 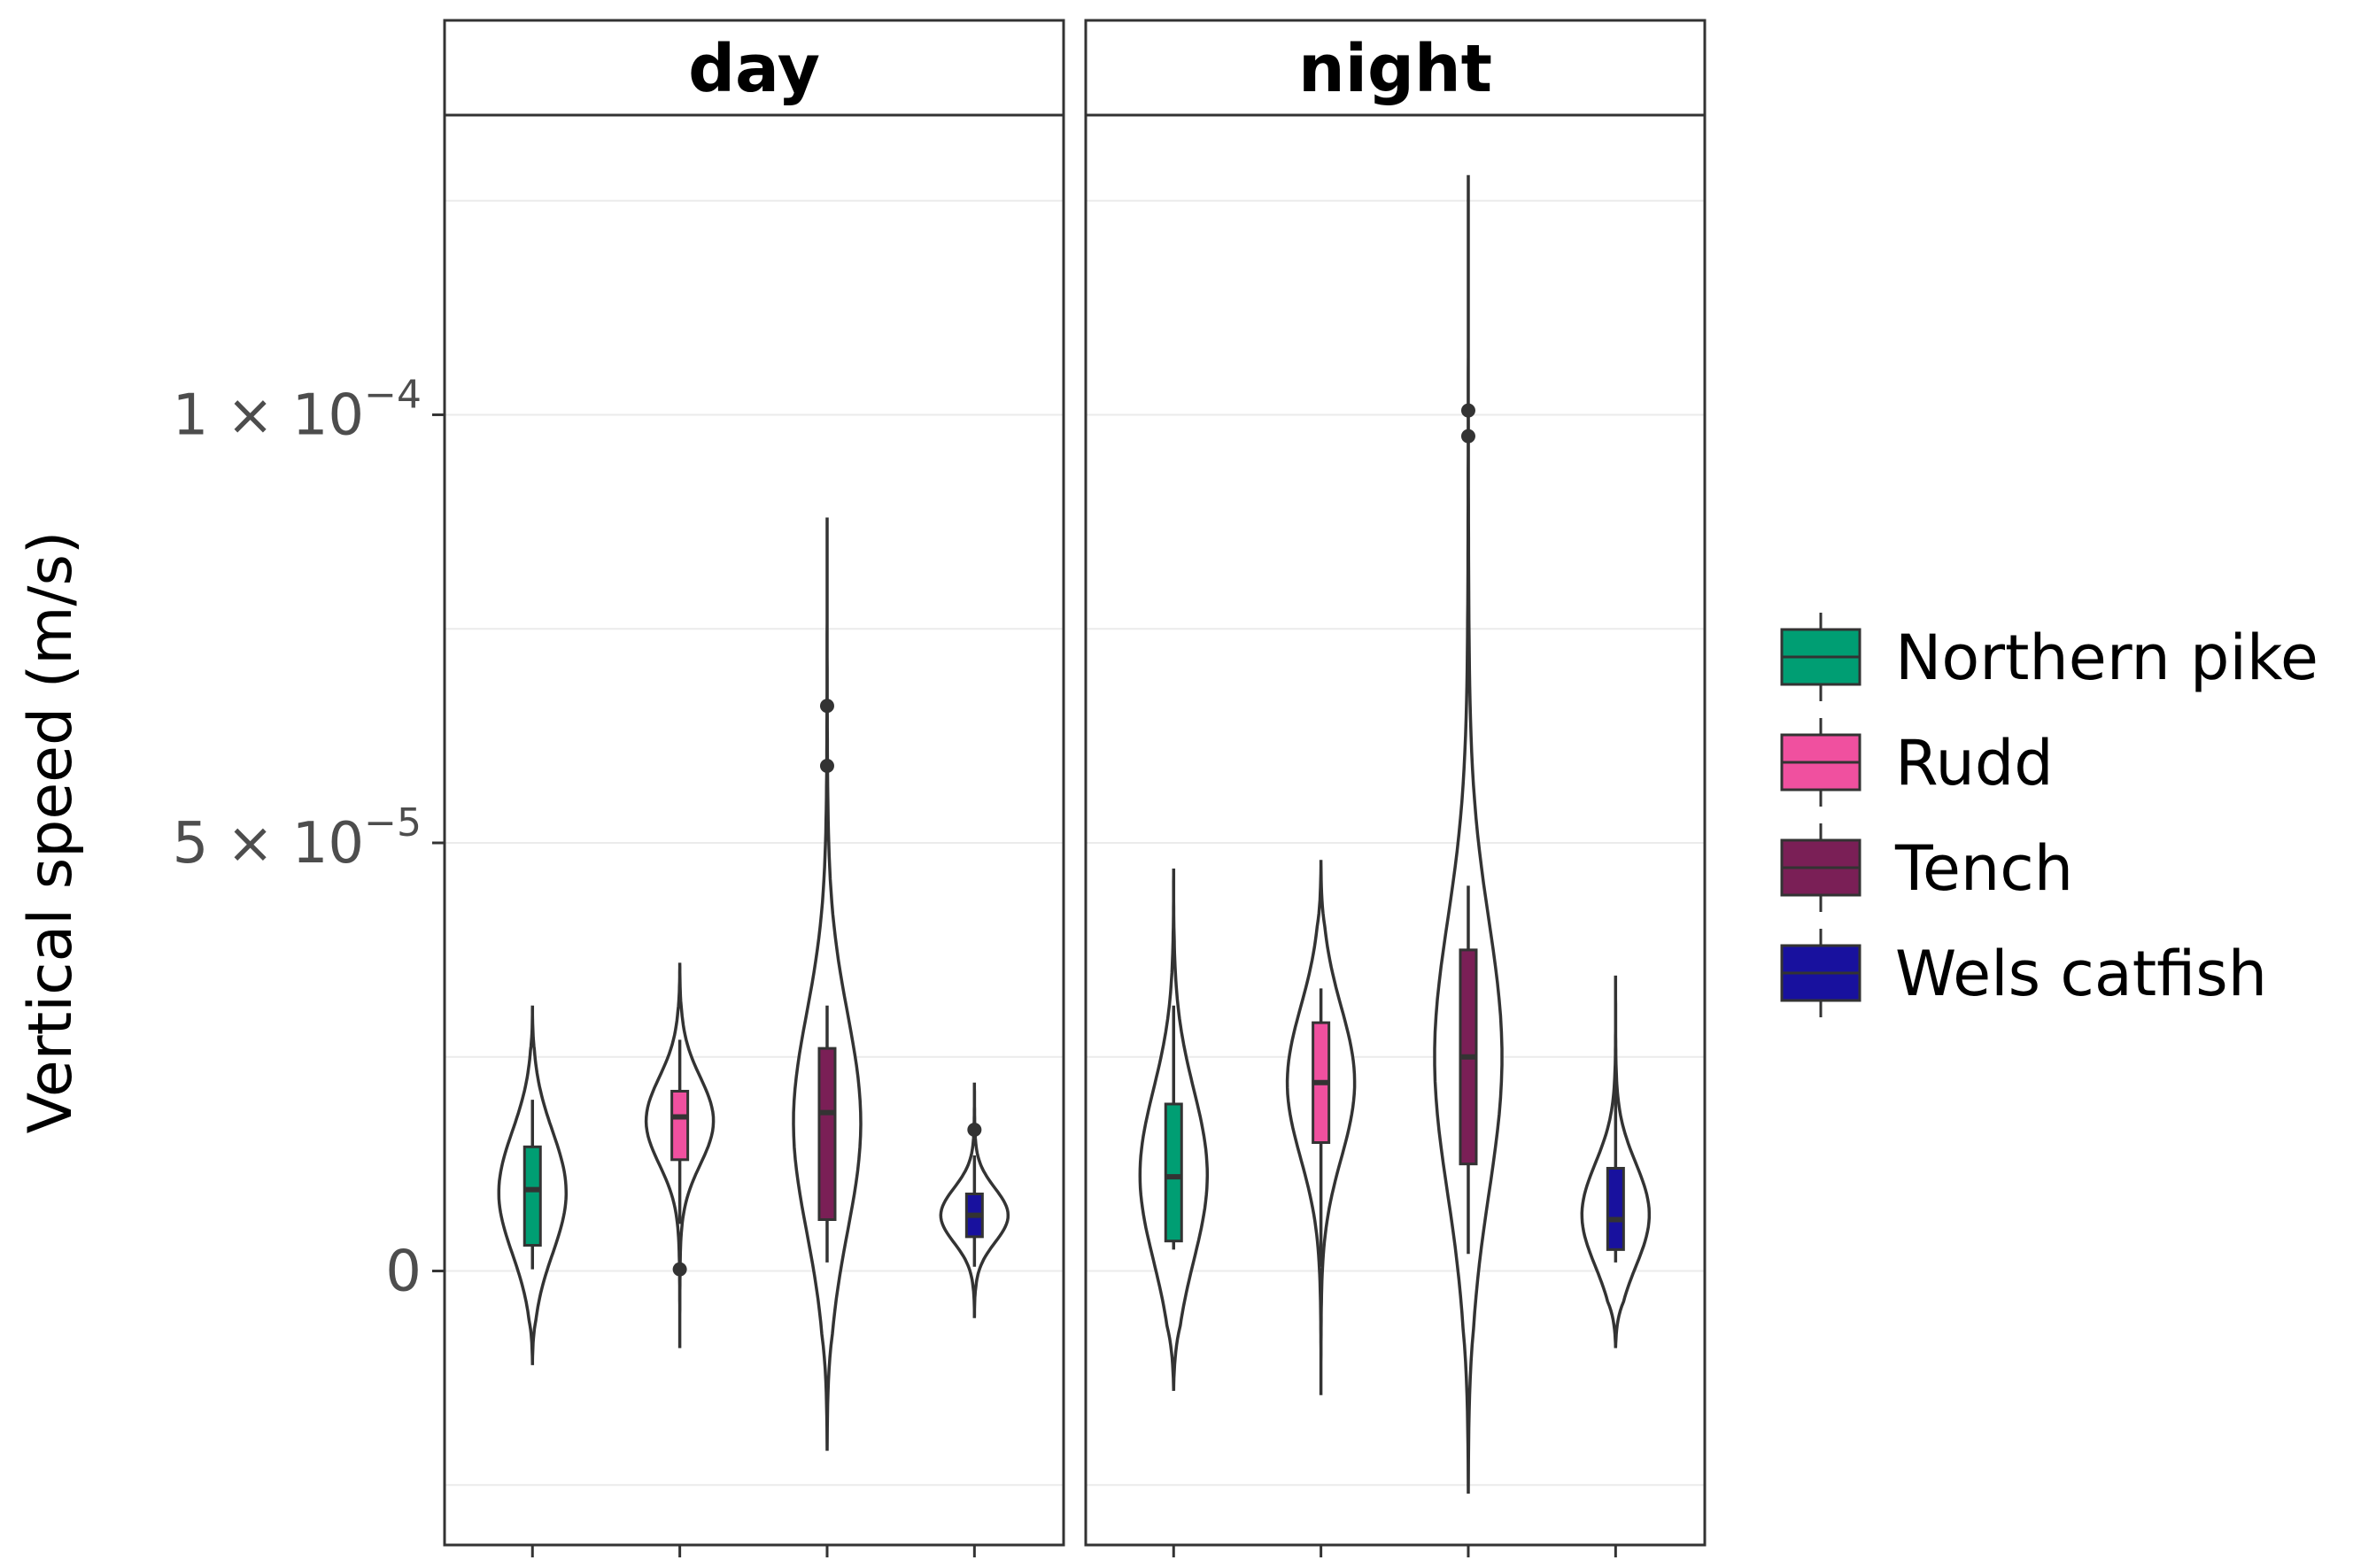 I want to click on legend-item: Wels catfish, so click(x=2023, y=973).